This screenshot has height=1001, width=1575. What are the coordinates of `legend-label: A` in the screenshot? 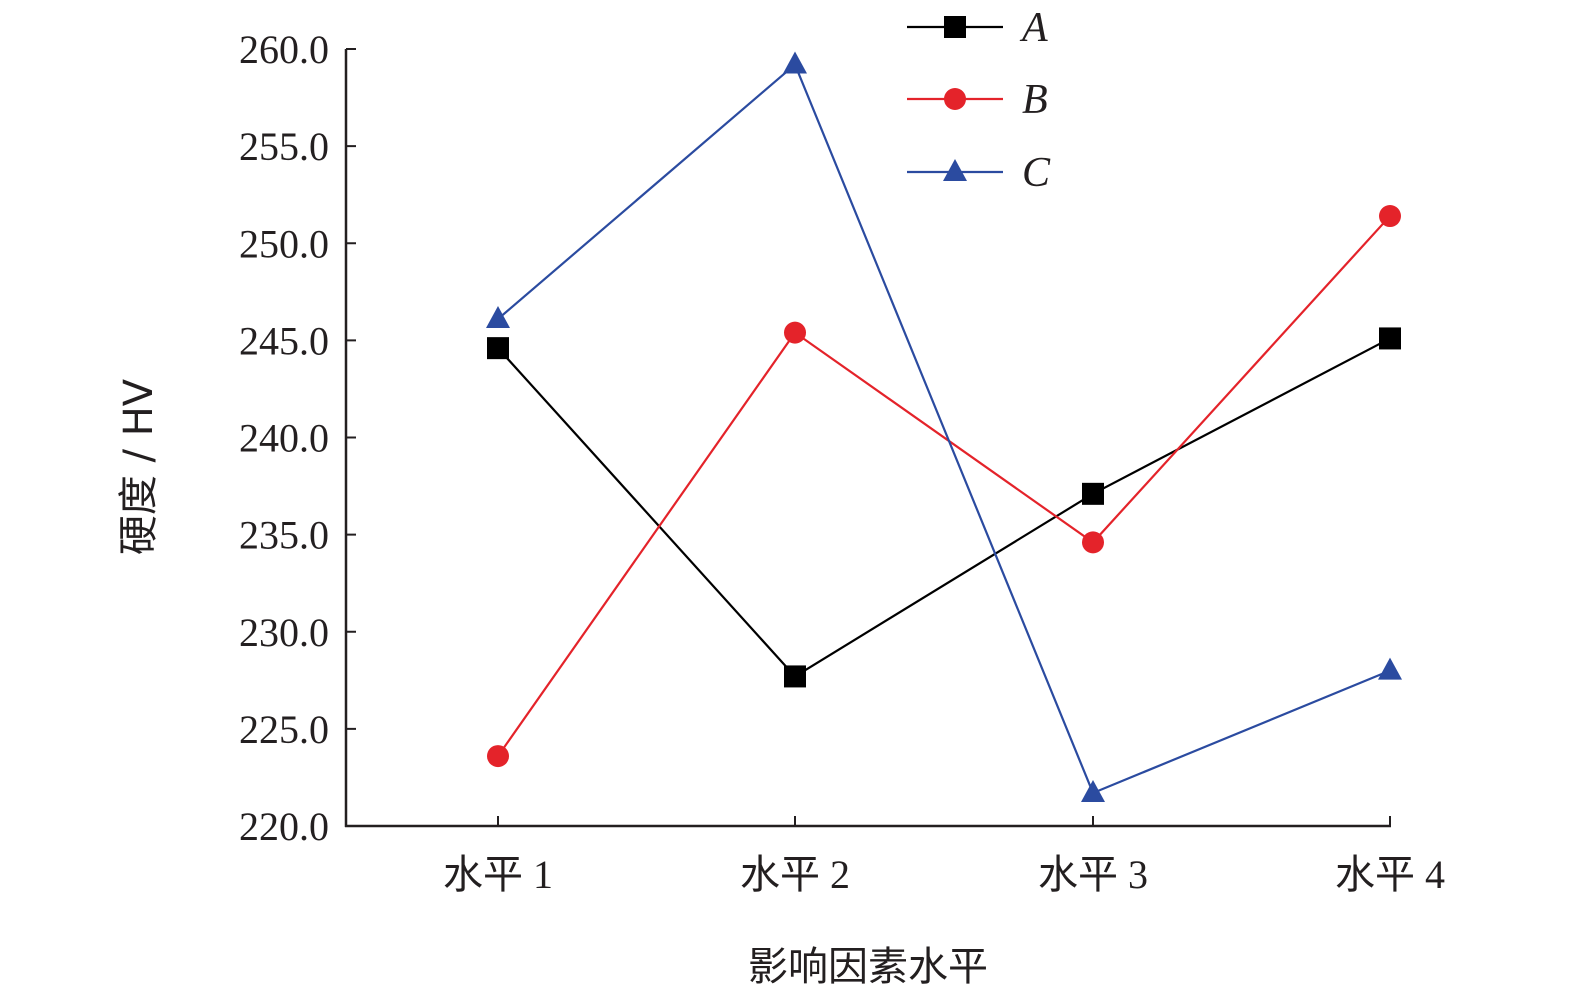 It's located at (1033, 28).